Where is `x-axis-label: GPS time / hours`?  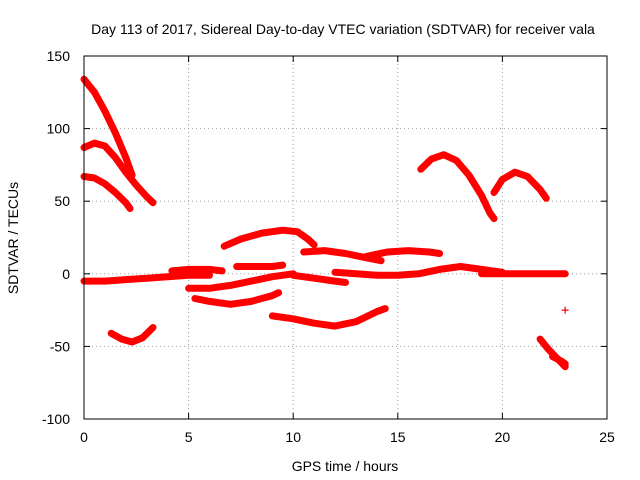 x-axis-label: GPS time / hours is located at coordinates (345, 466).